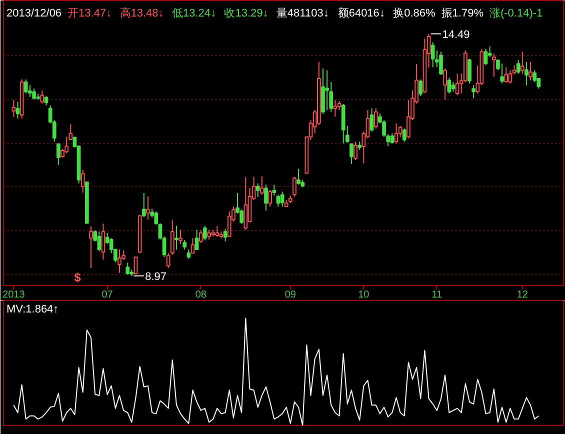  I want to click on x-tick-label: 10, so click(364, 295).